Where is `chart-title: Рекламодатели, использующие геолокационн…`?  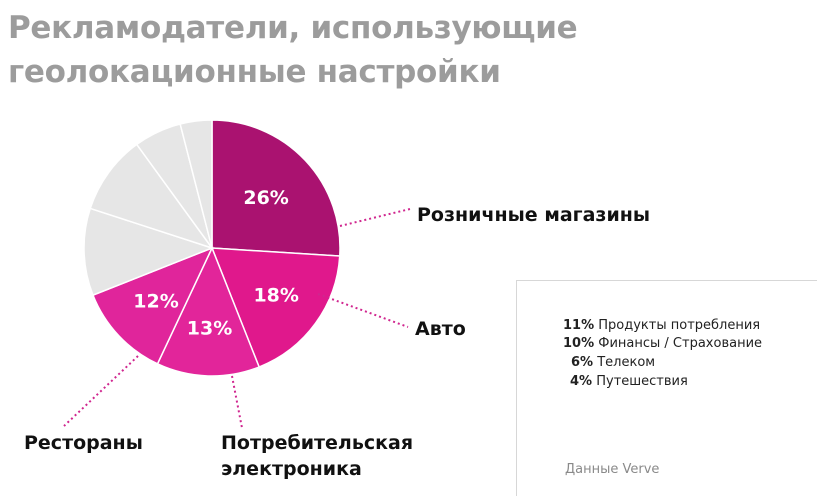 chart-title: Рекламодатели, использующие геолокационн… is located at coordinates (293, 50).